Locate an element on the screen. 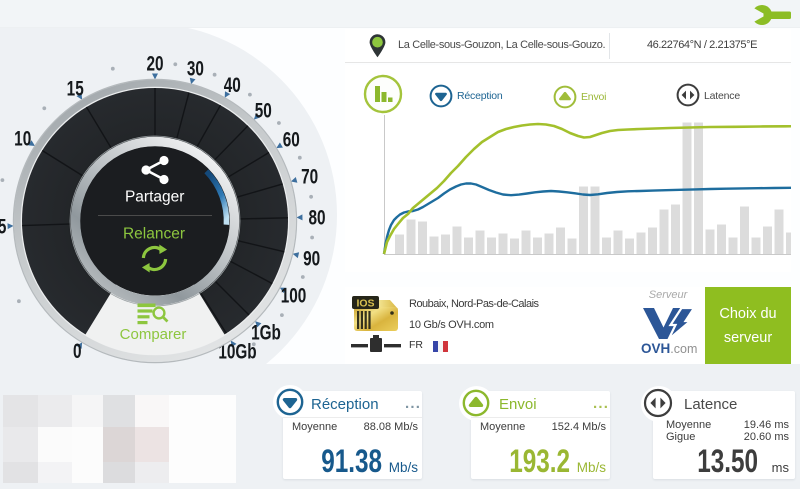  svg-text: Relancer is located at coordinates (154, 234).